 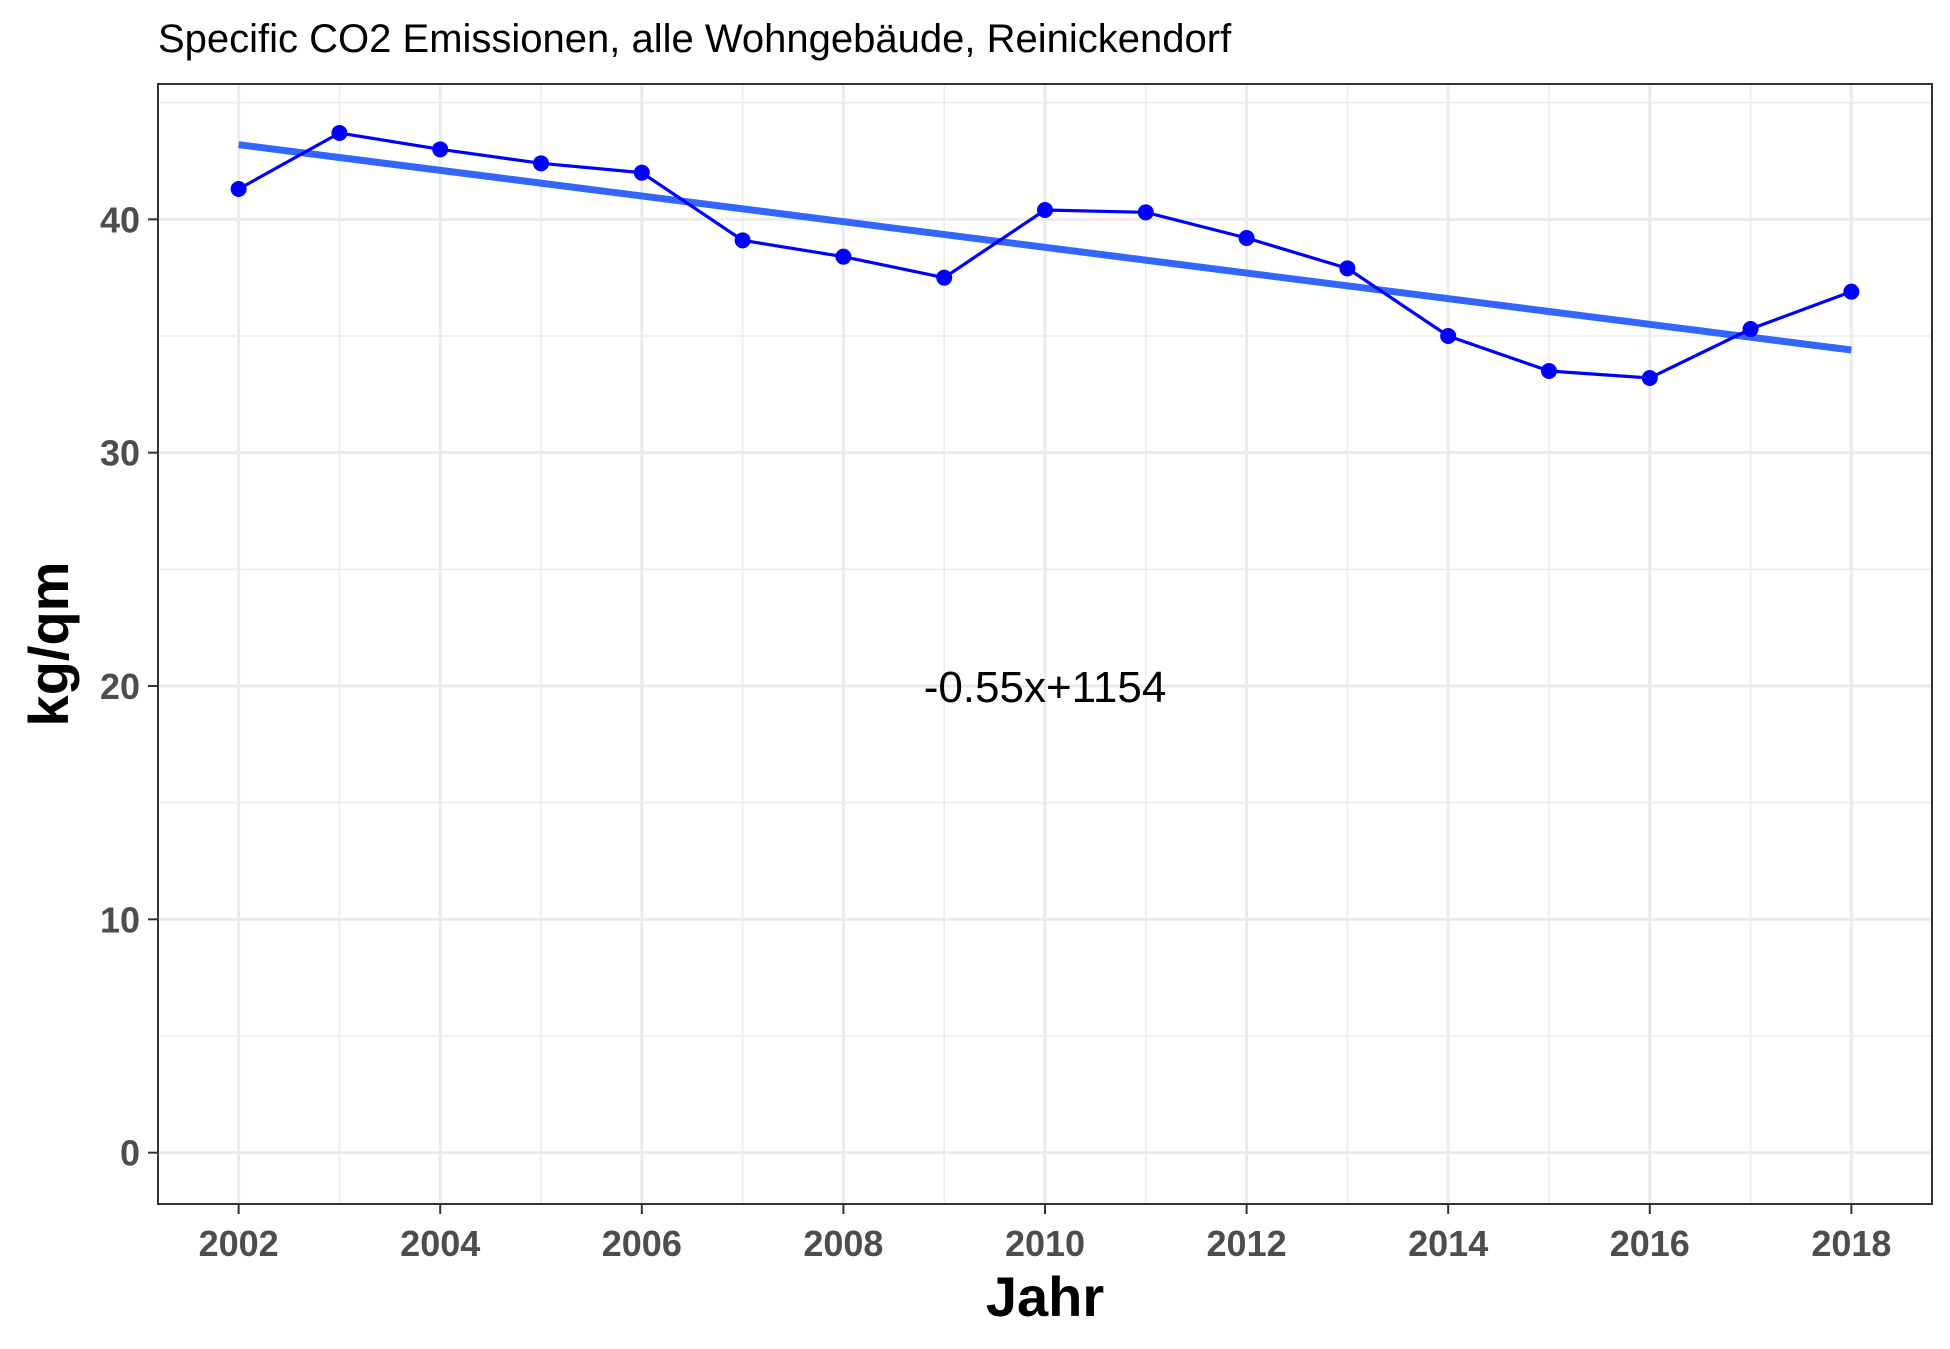 I want to click on x-tick-label: 2018, so click(x=1851, y=1243).